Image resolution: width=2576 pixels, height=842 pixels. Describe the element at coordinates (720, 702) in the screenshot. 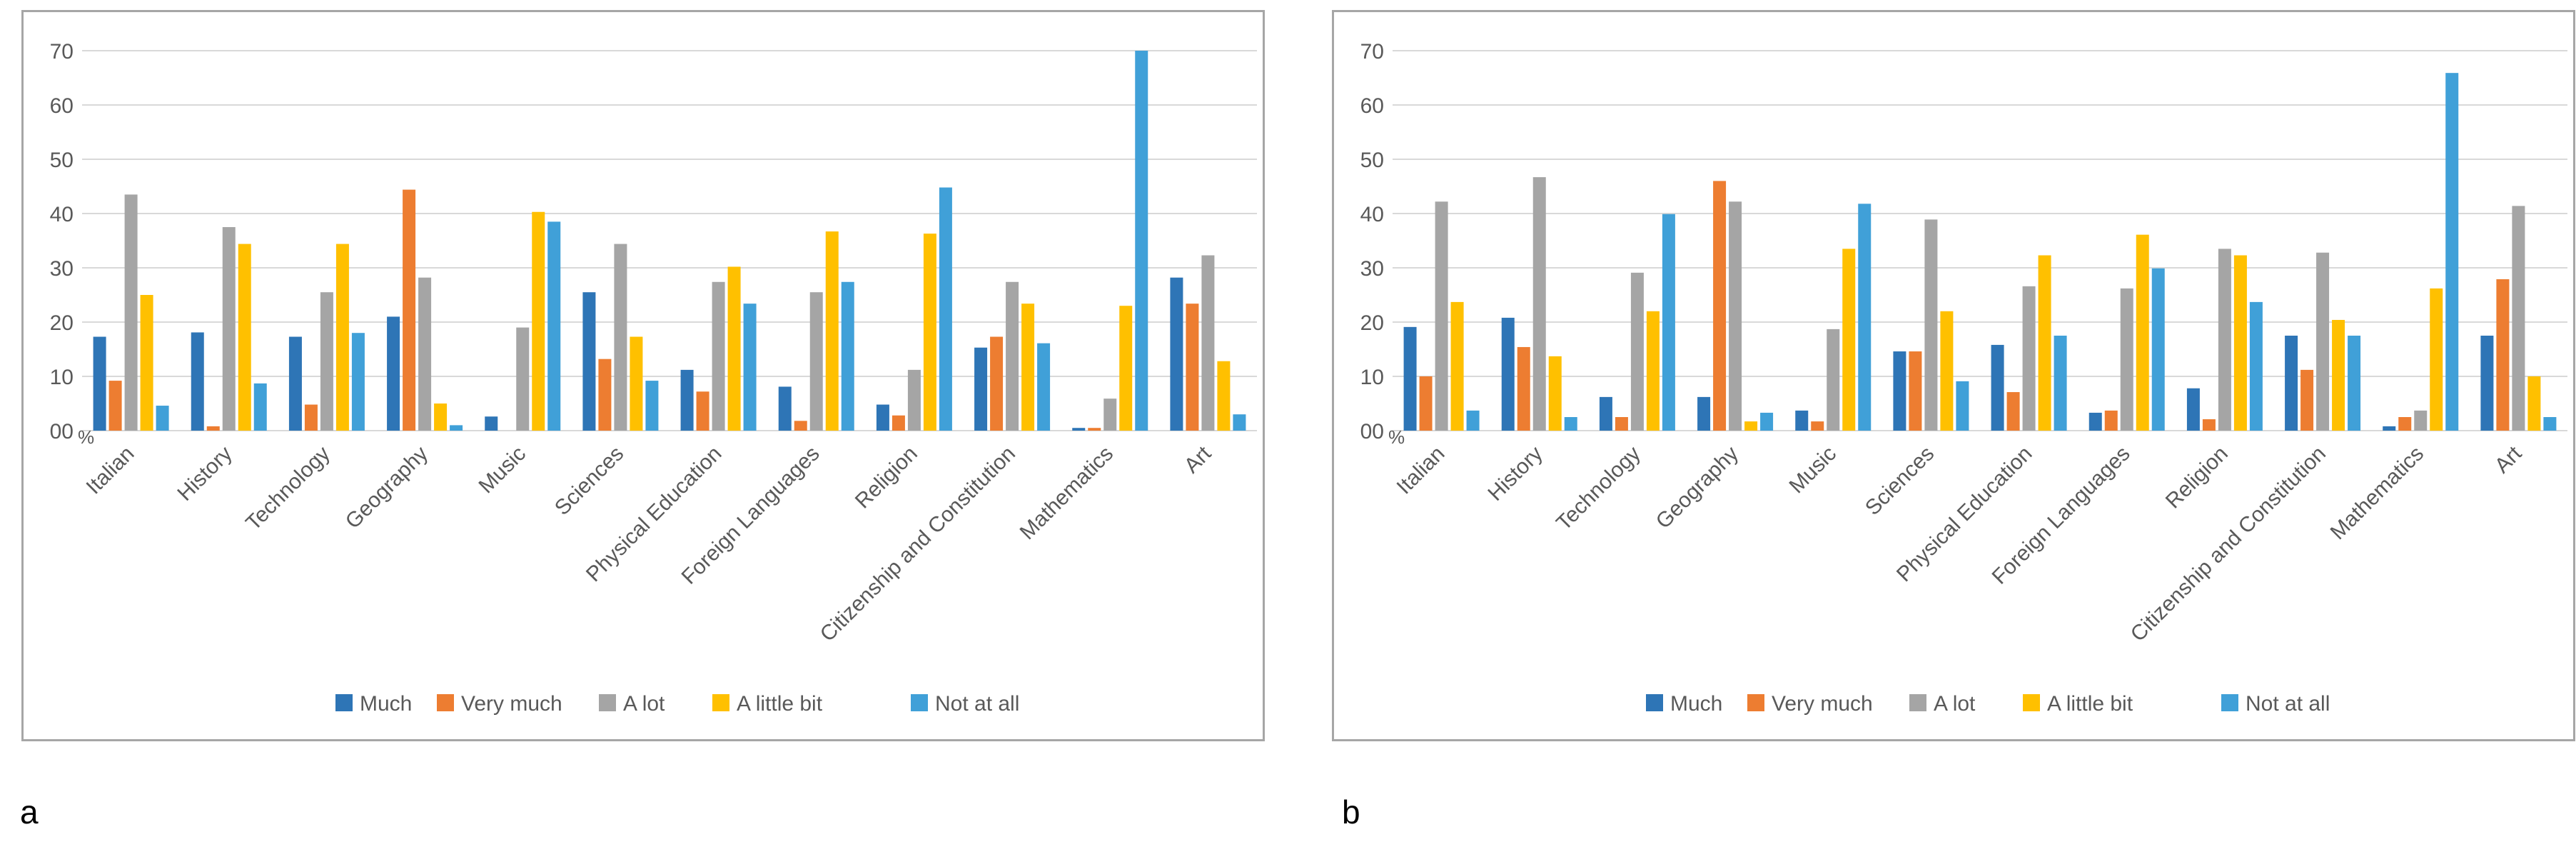

I see `legend-swatch-a-little-bit` at that location.